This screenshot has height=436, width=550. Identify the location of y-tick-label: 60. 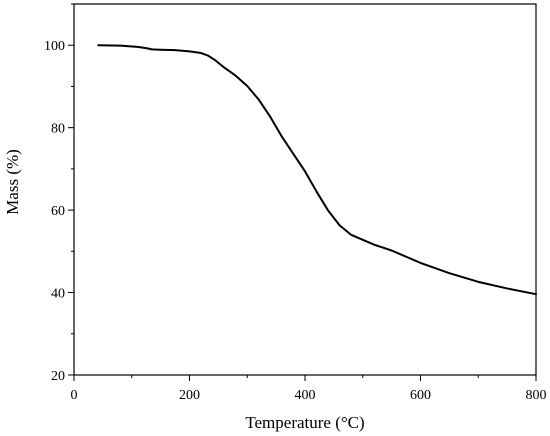
(58, 211).